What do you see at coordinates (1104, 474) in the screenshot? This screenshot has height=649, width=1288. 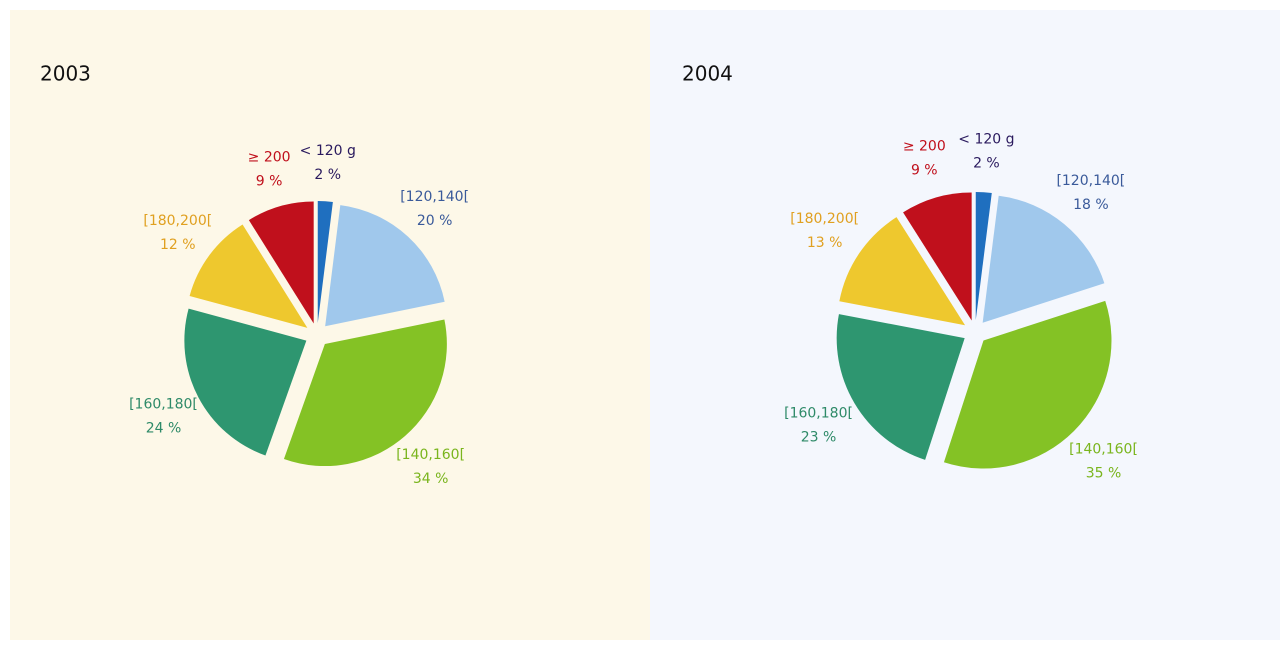 I see `slice-value: 35 %` at bounding box center [1104, 474].